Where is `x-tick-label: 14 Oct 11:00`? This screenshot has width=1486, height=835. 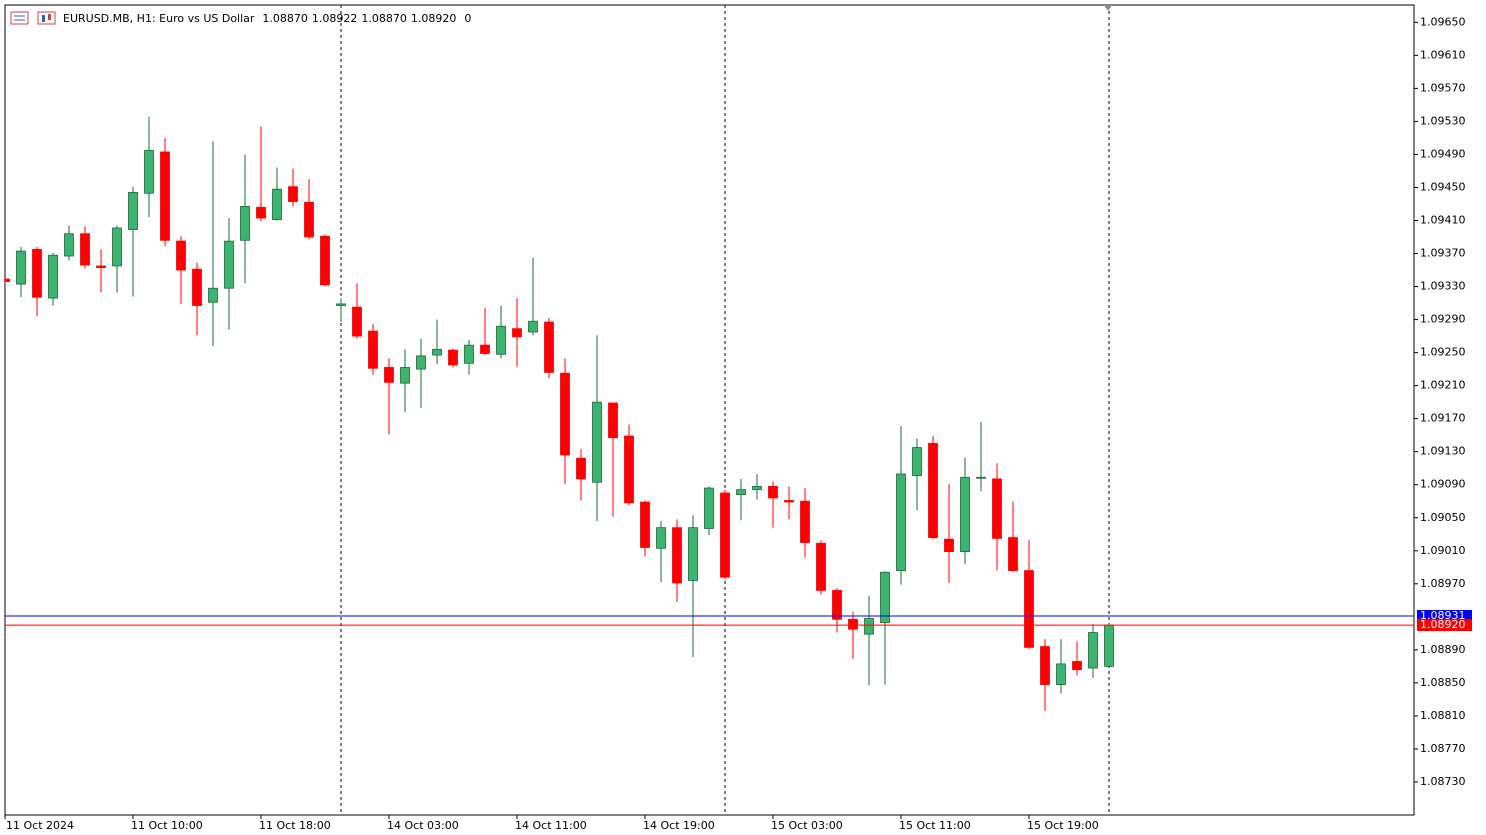
x-tick-label: 14 Oct 11:00 is located at coordinates (551, 825).